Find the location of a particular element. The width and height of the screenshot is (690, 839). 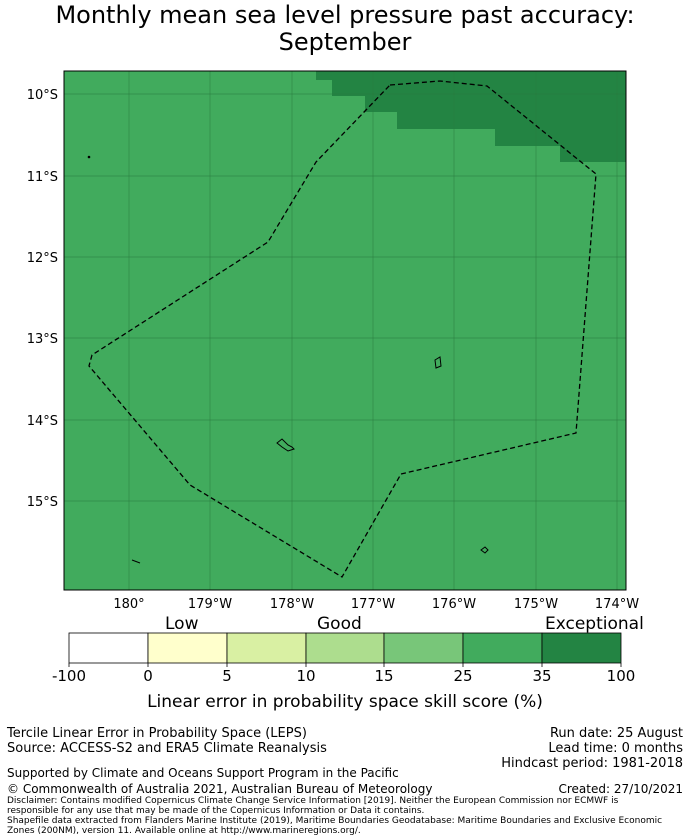

island-east is located at coordinates (438, 362).